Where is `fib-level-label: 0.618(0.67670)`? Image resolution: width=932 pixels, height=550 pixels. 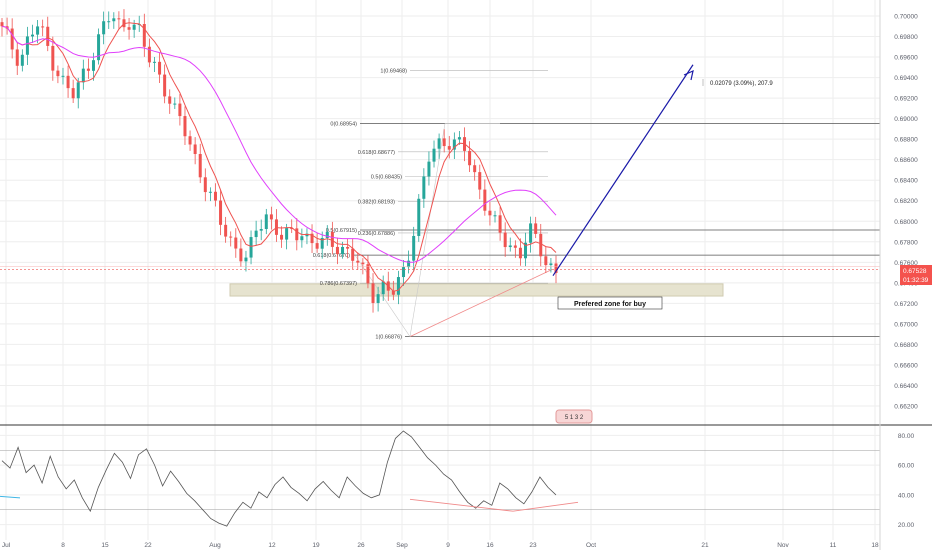
fib-level-label: 0.618(0.67670) is located at coordinates (331, 256).